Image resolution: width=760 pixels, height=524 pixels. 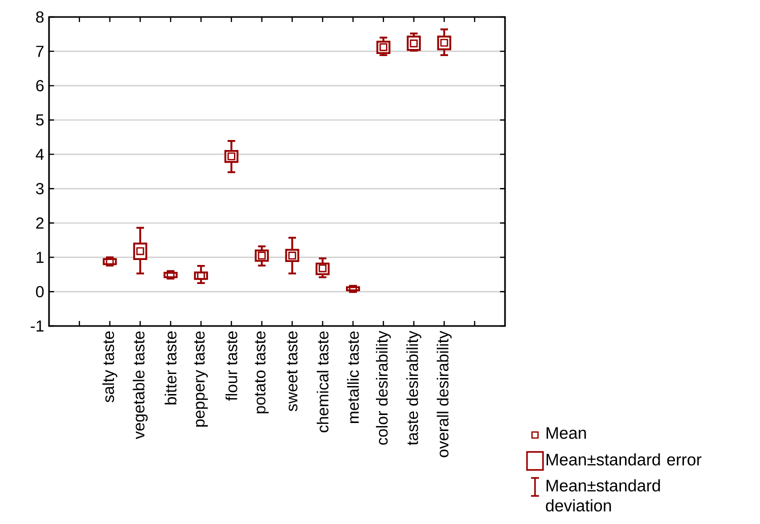 I want to click on x-tick-label: chemical taste, so click(x=322, y=381).